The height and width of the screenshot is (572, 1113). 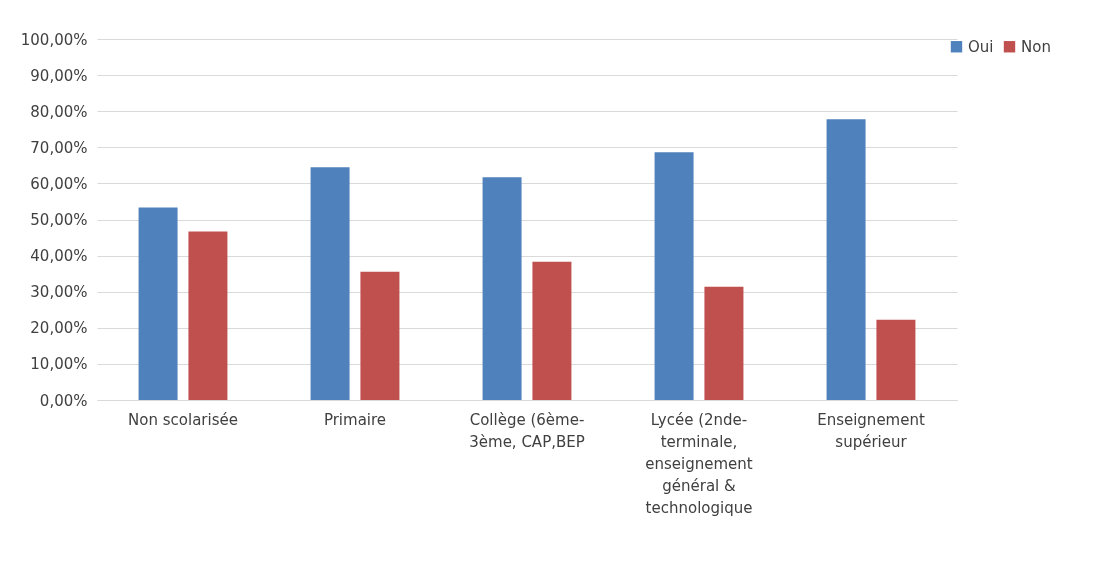 I want to click on y-tick-label: 100,00%, so click(x=54, y=39).